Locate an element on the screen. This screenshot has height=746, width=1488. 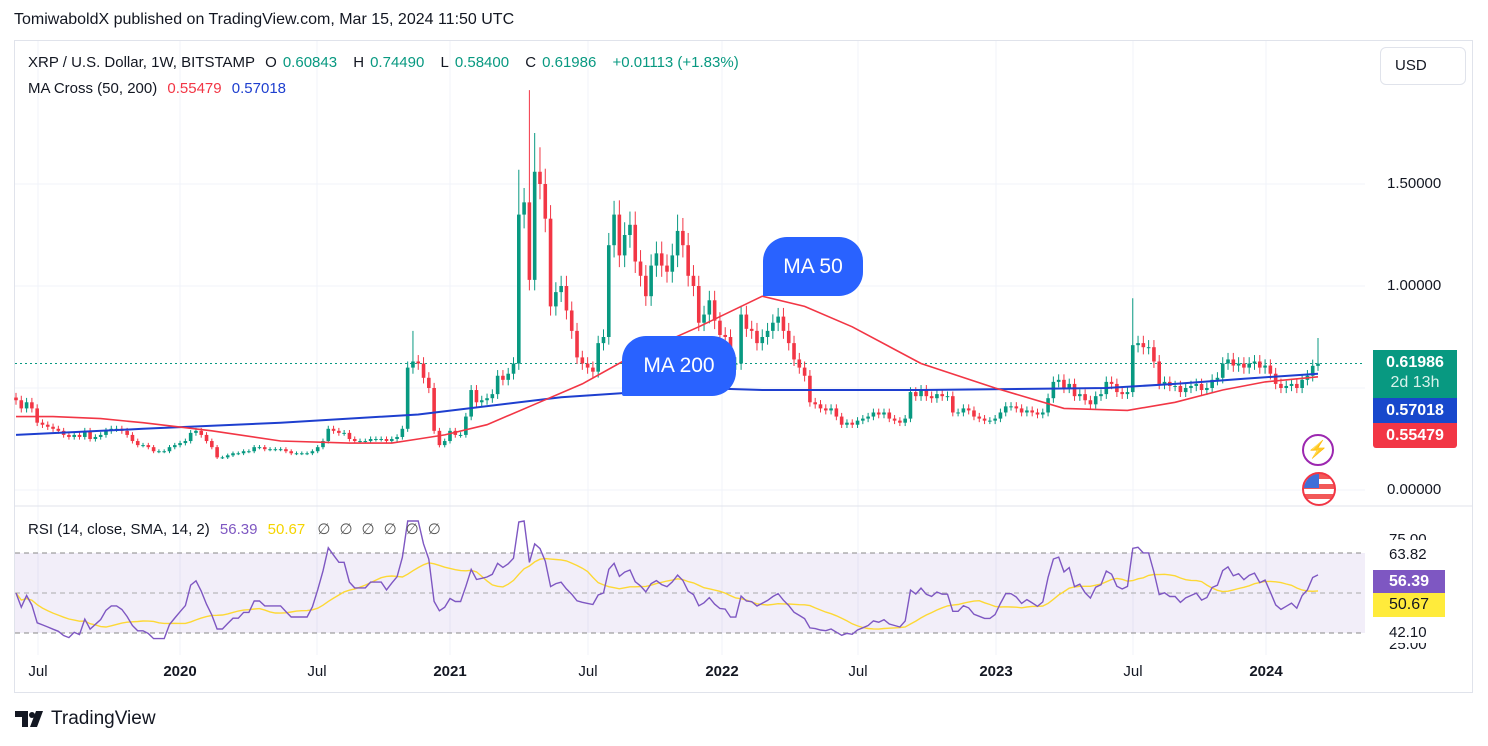
us-flag-icon is located at coordinates (1319, 489).